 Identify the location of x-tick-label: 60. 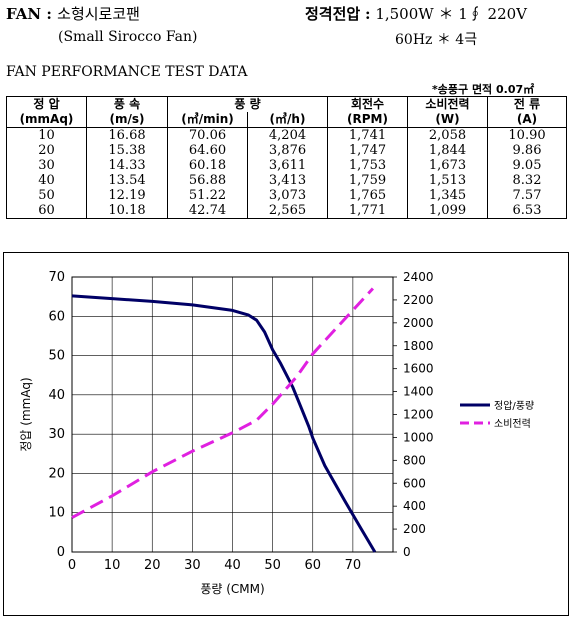
(312, 565).